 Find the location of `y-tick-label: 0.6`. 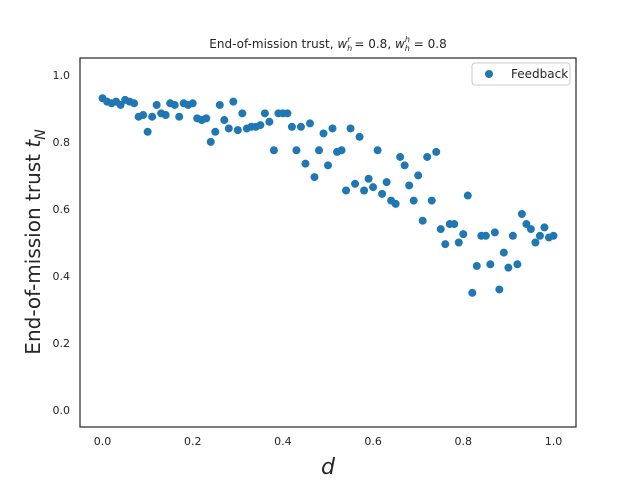

y-tick-label: 0.6 is located at coordinates (62, 209).